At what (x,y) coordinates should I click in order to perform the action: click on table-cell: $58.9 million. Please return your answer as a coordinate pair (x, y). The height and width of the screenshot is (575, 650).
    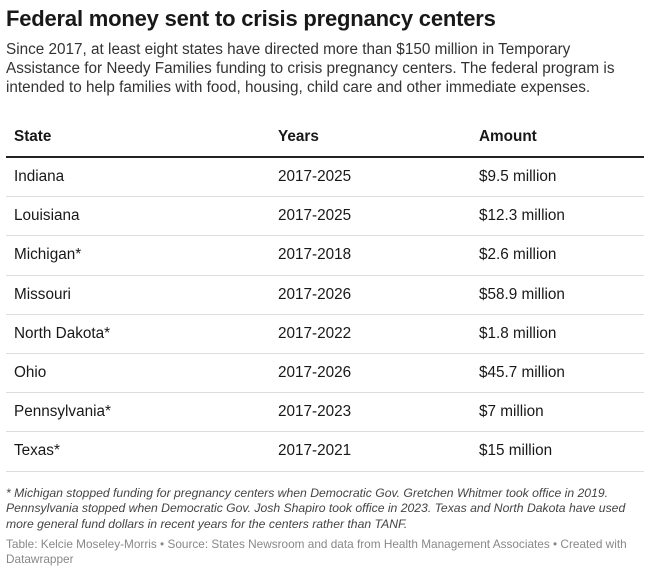
    Looking at the image, I should click on (557, 295).